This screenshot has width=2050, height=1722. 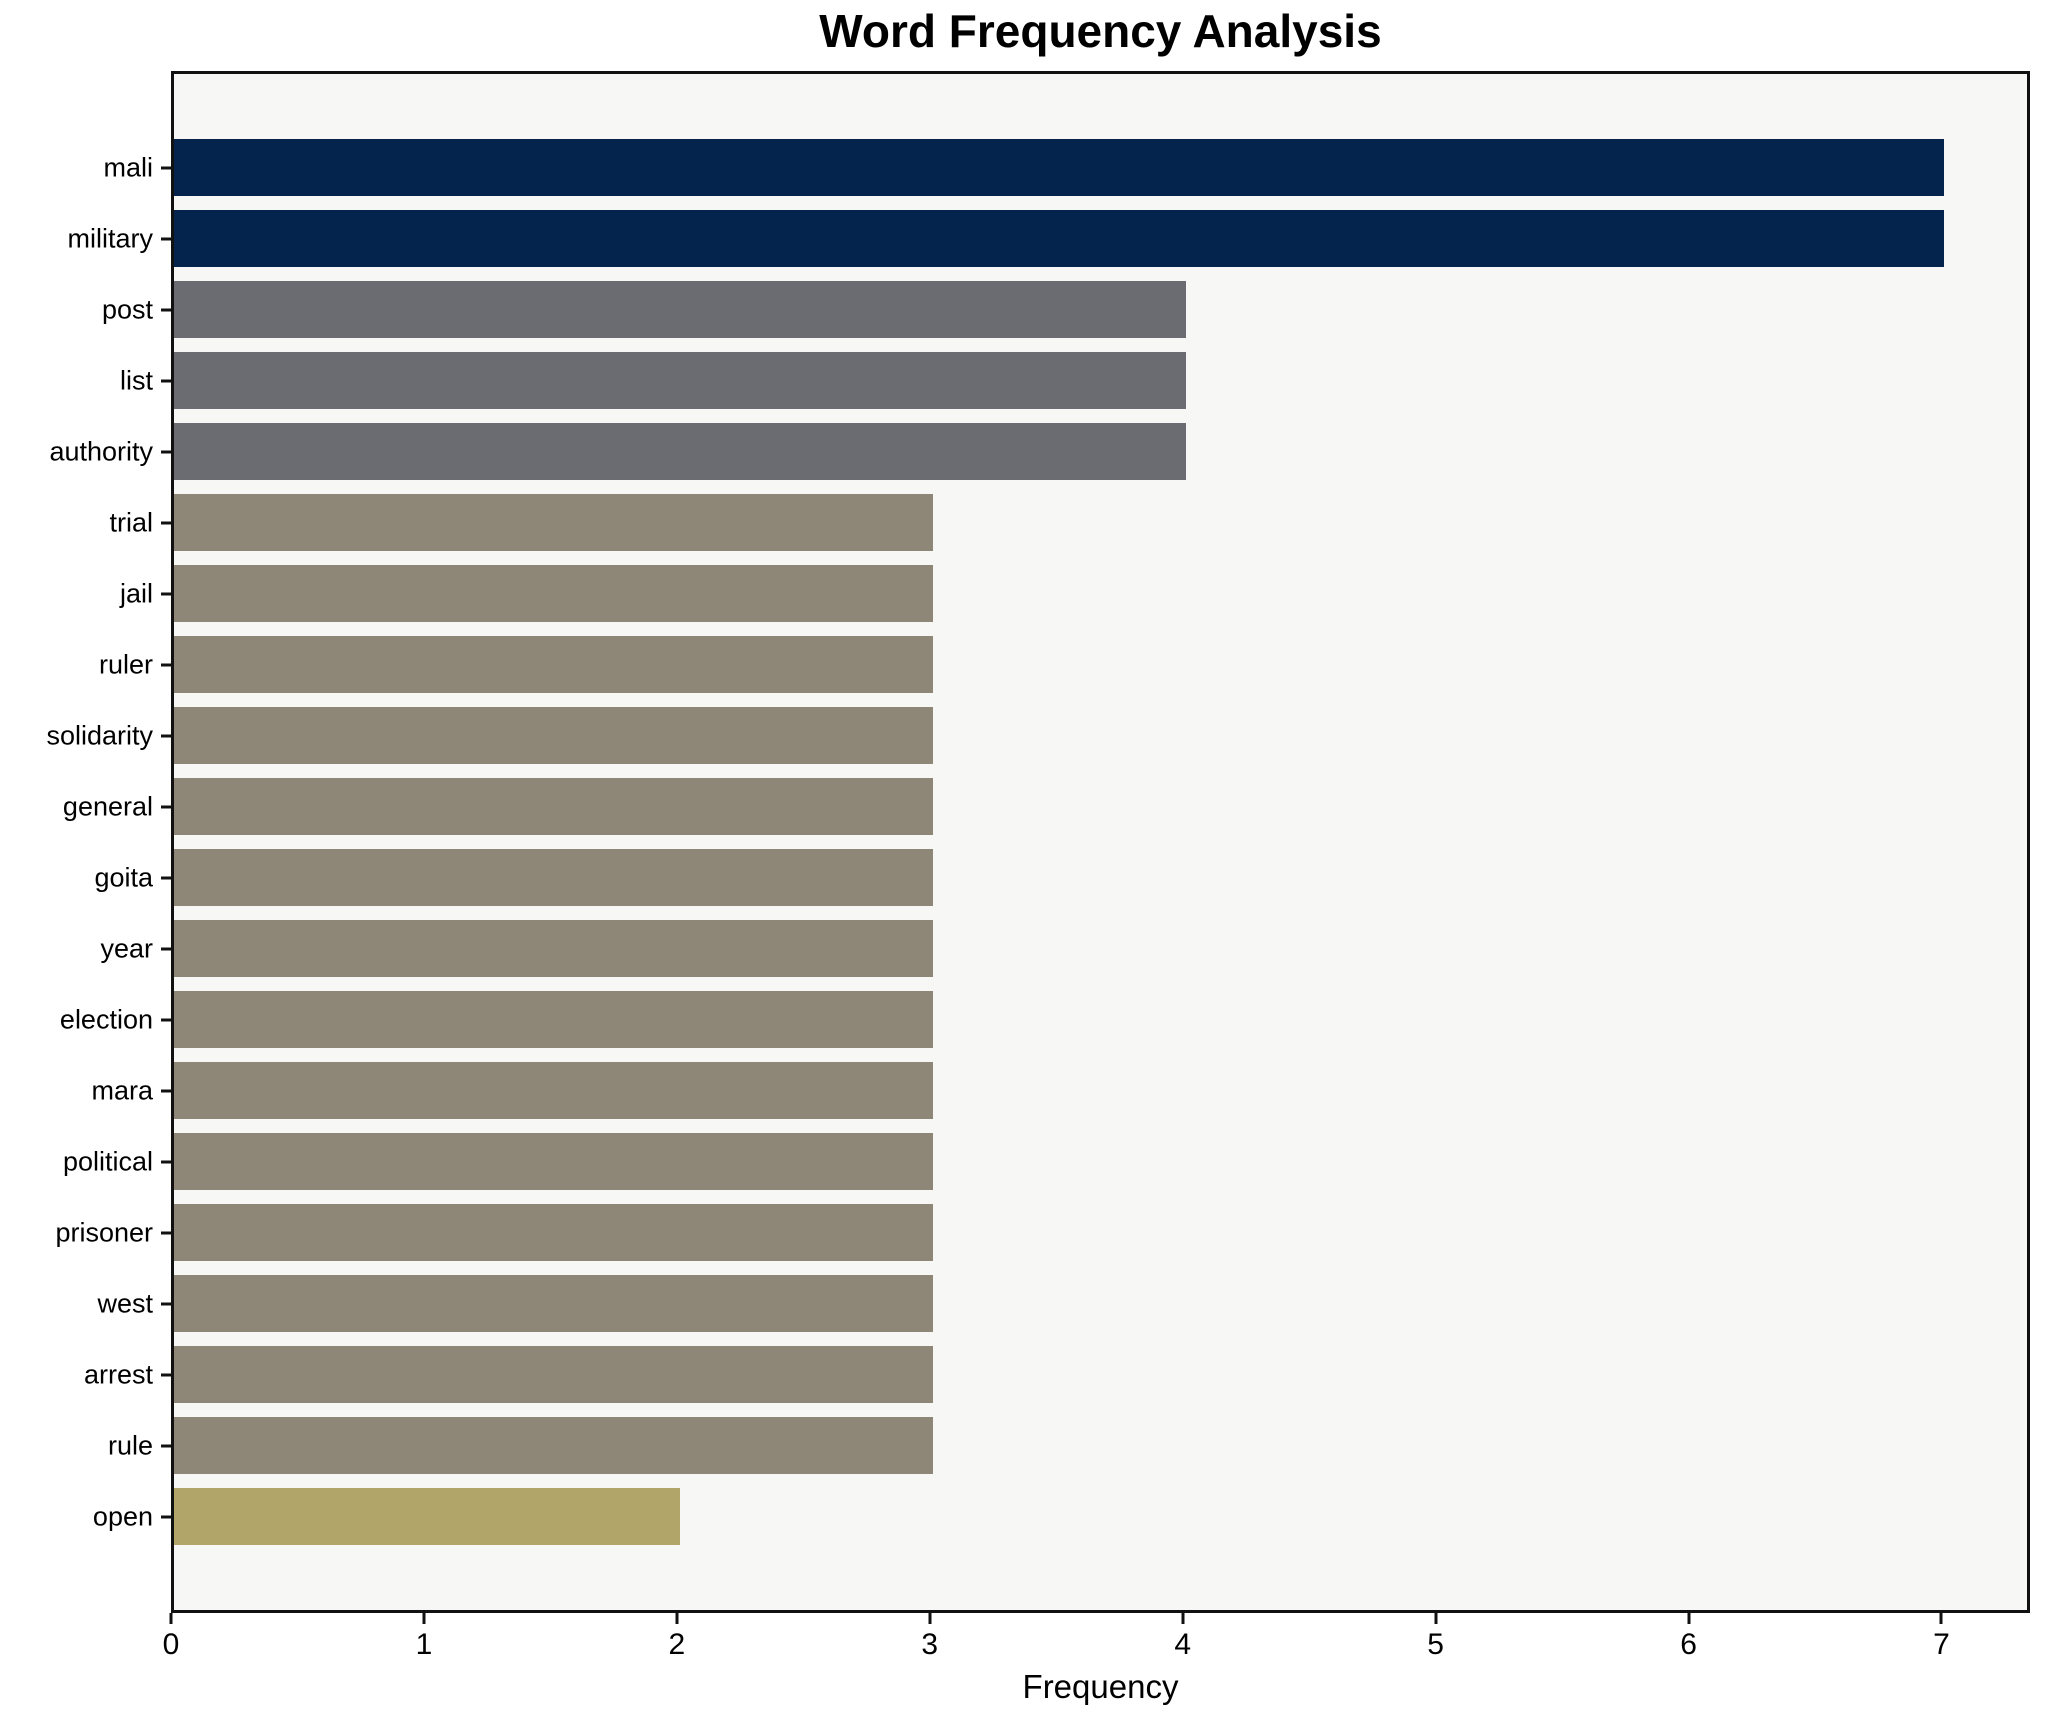 What do you see at coordinates (110, 238) in the screenshot?
I see `y-tick-label-military: military` at bounding box center [110, 238].